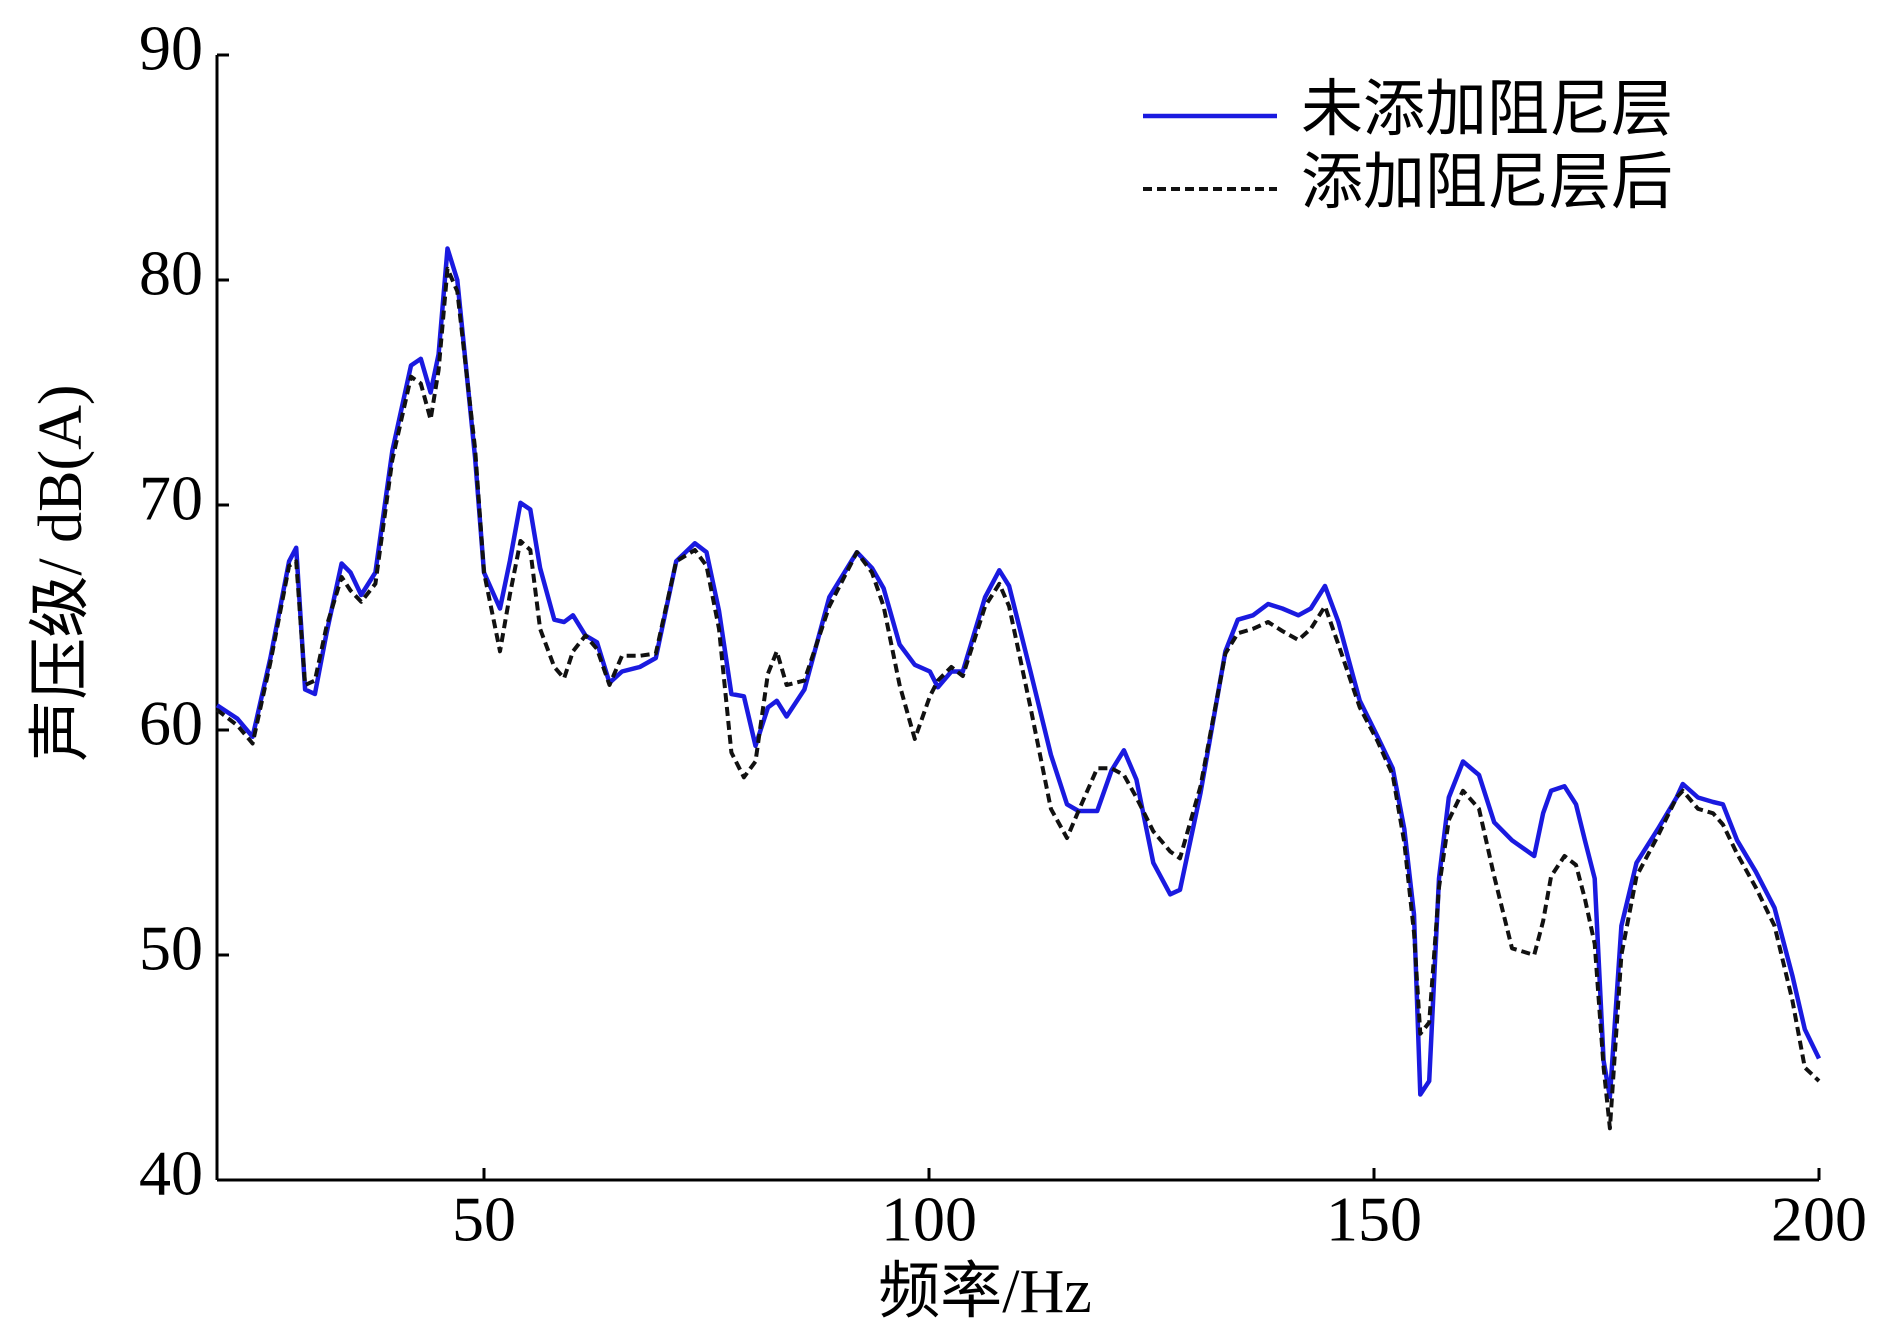  I want to click on y-tick-label: 50, so click(171, 948).